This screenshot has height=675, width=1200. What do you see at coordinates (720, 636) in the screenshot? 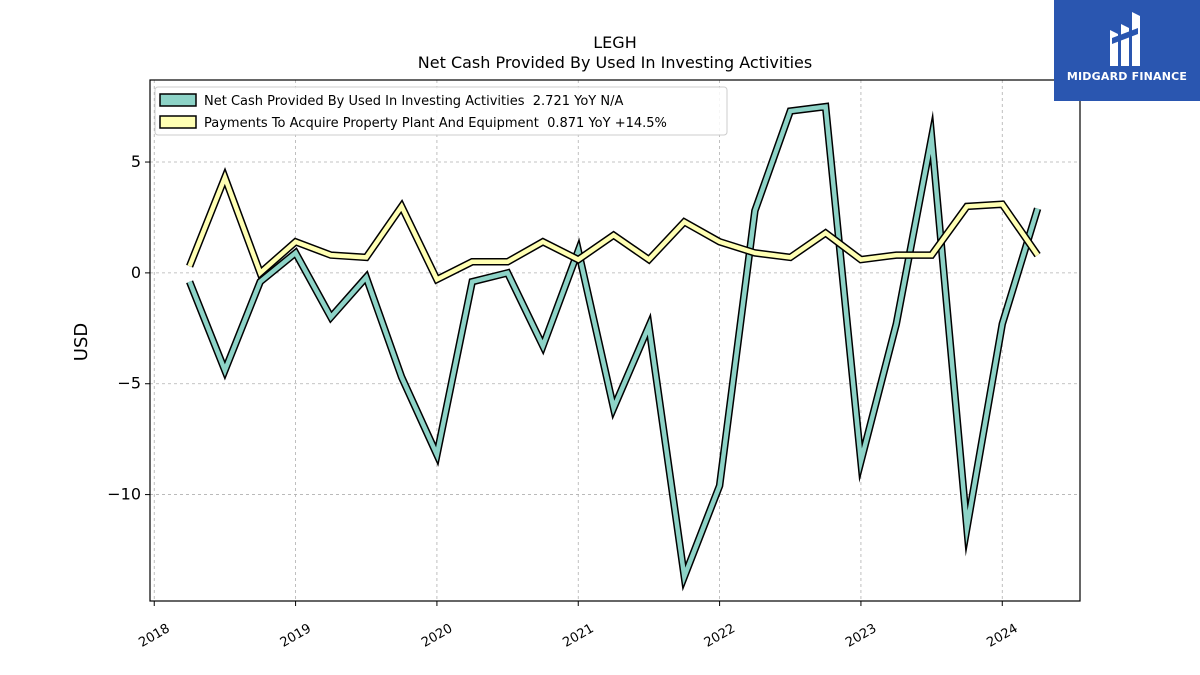
I see `x-tick-label: 2022` at bounding box center [720, 636].